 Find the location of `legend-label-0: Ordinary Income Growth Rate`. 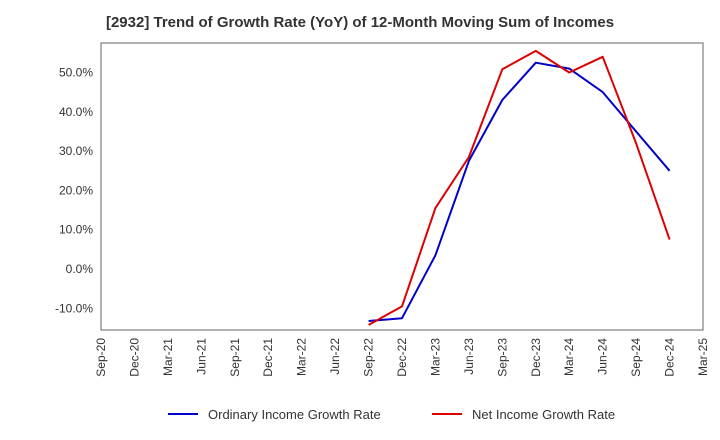

legend-label-0: Ordinary Income Growth Rate is located at coordinates (294, 414).